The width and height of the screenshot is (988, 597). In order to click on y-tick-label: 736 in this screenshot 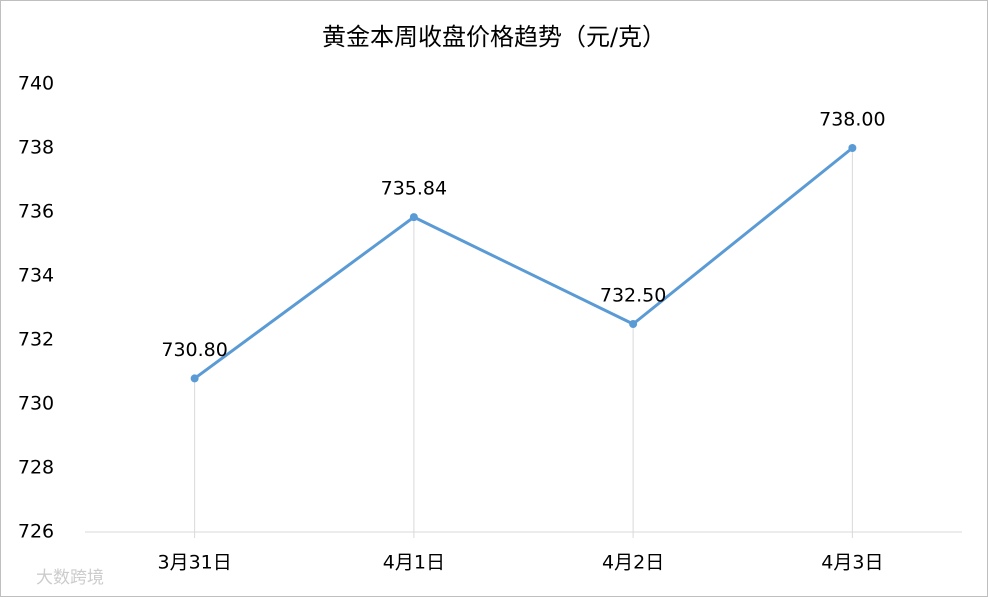, I will do `click(36, 212)`.